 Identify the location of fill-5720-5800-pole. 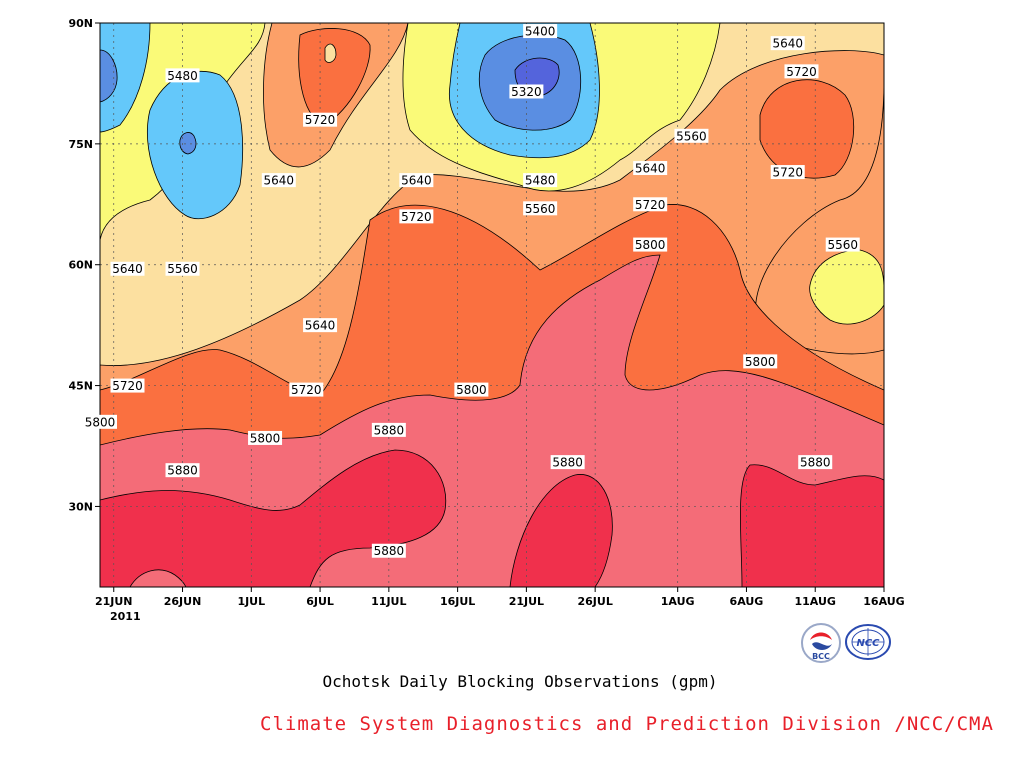
(334, 77).